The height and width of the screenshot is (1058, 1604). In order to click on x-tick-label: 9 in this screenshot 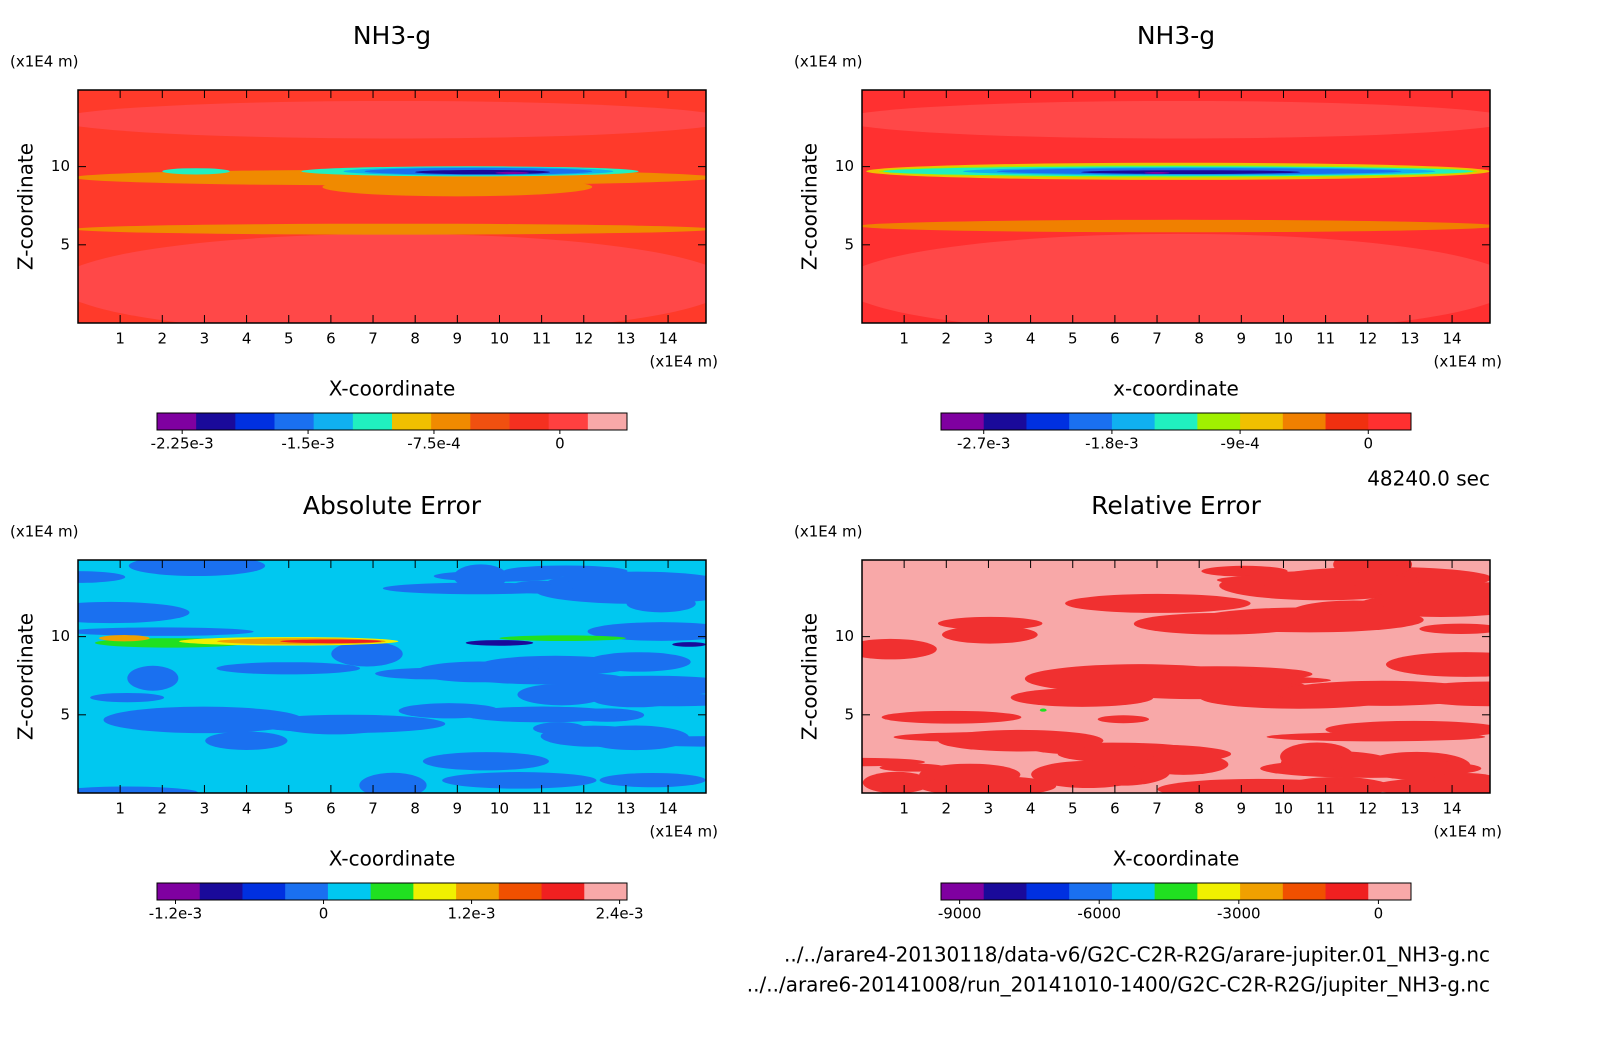, I will do `click(458, 339)`.